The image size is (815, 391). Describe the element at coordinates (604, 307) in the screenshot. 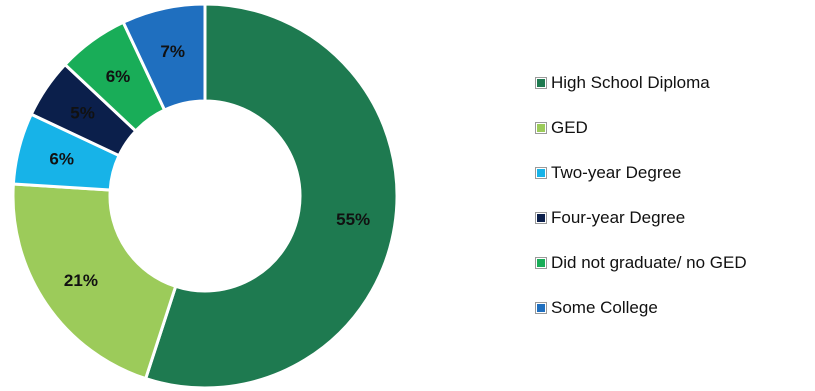

I see `legend-label: Some College` at that location.